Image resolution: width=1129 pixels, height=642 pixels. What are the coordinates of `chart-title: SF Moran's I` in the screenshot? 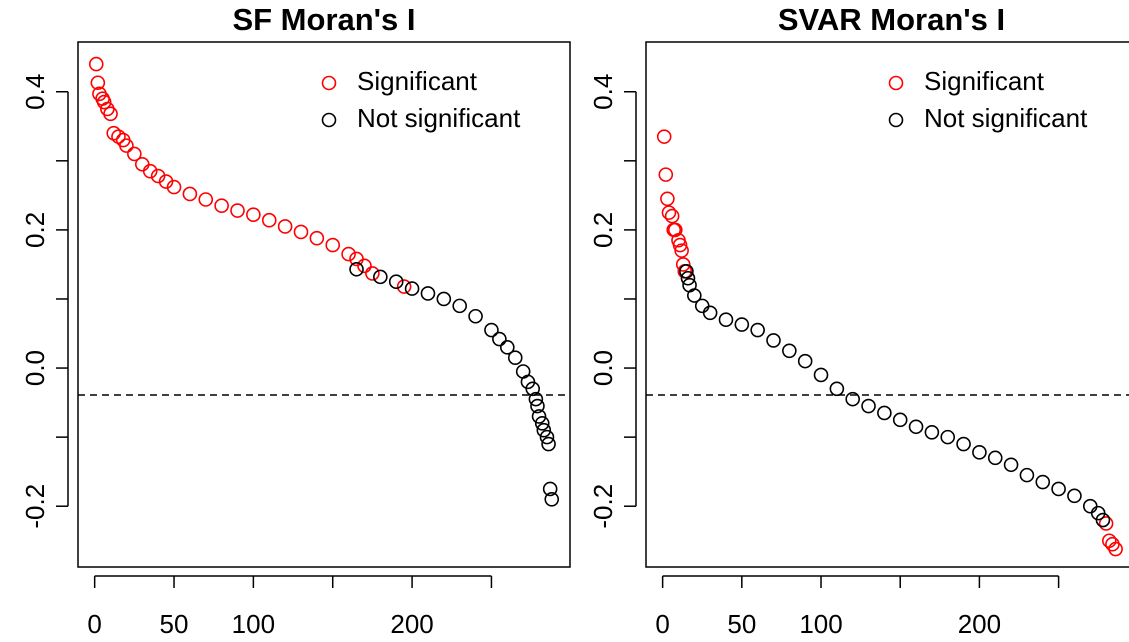 It's located at (323, 19).